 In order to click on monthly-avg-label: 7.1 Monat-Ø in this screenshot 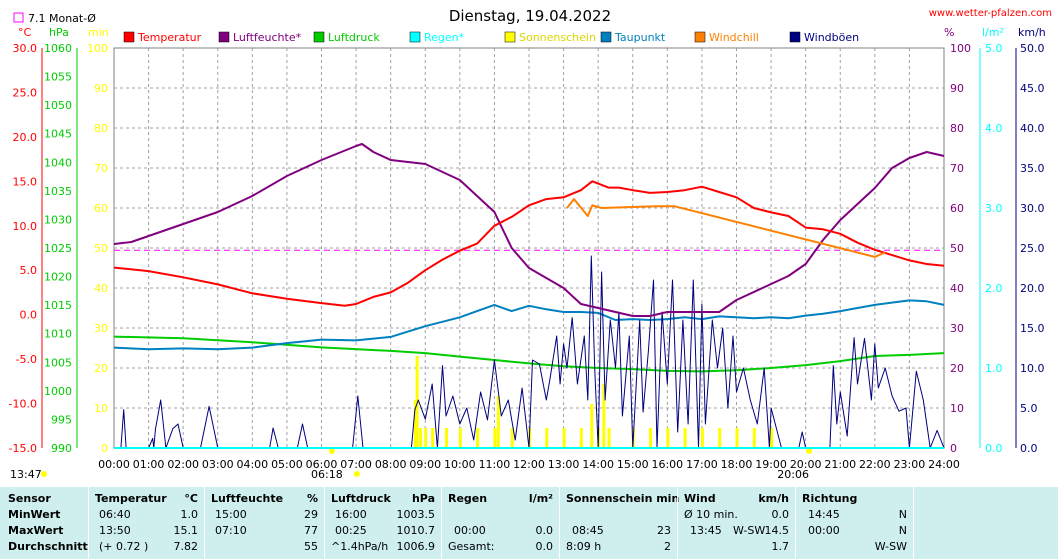, I will do `click(62, 18)`.